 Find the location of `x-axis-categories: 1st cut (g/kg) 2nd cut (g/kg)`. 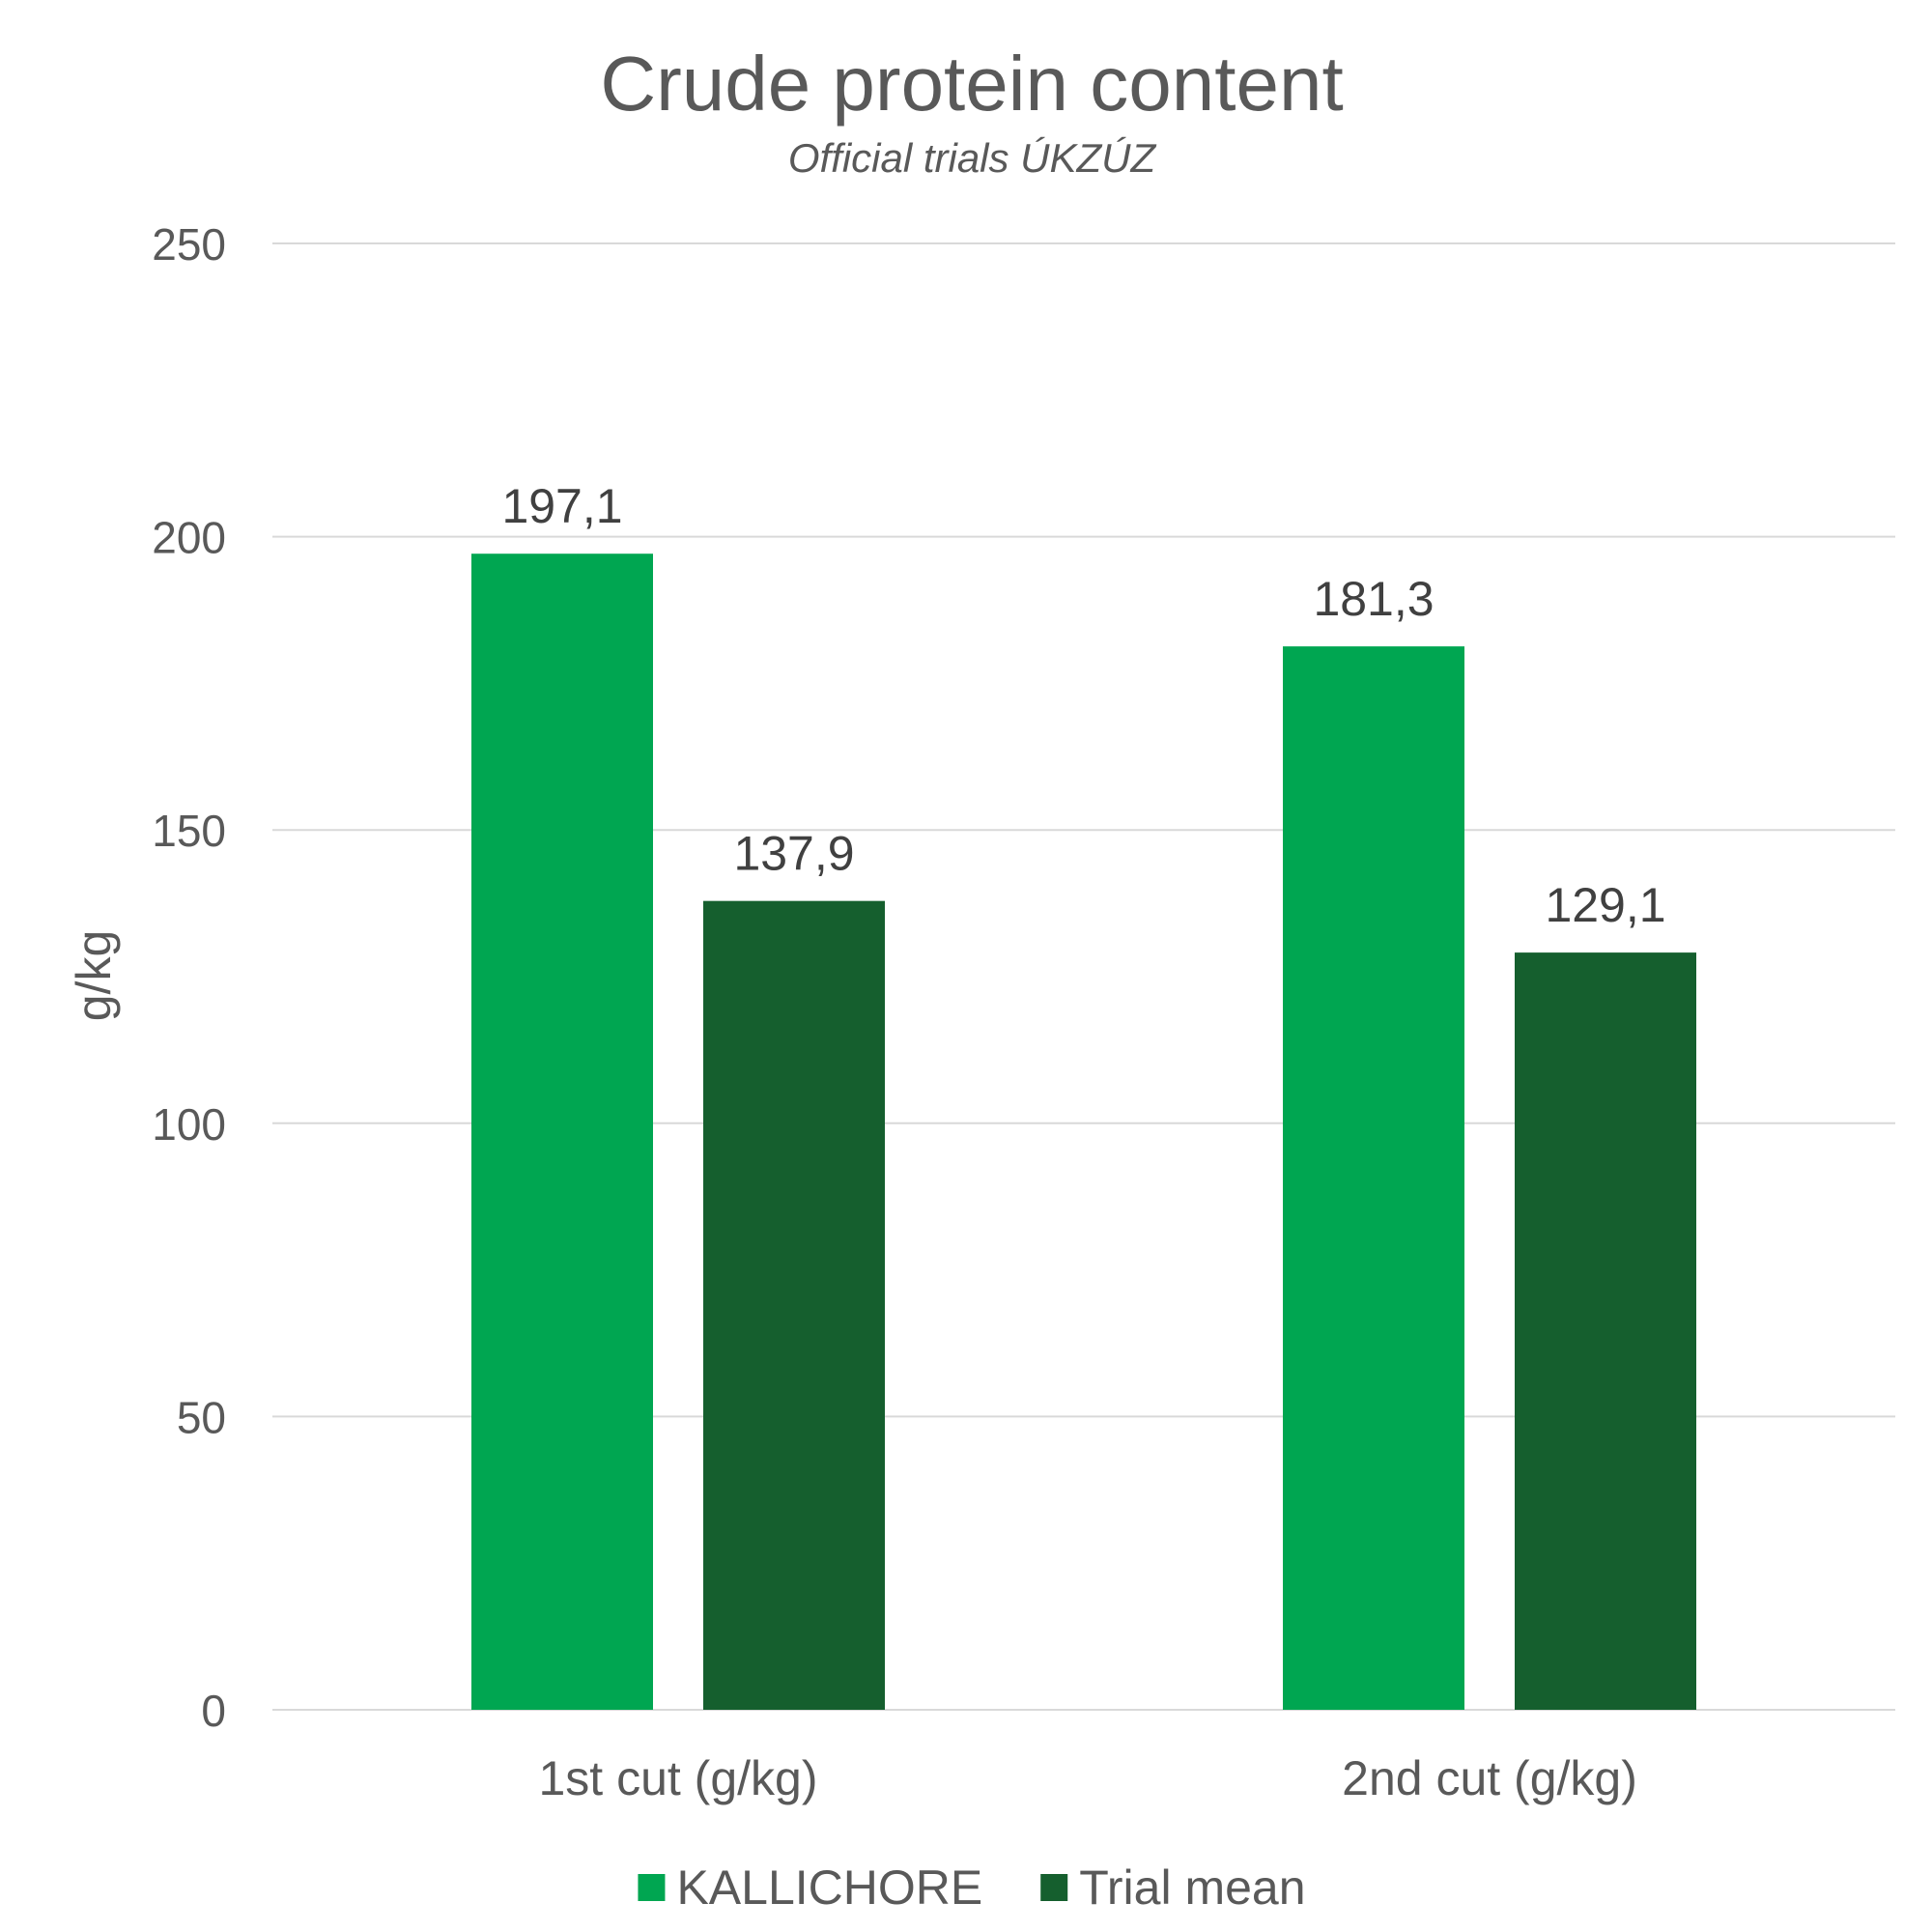

x-axis-categories: 1st cut (g/kg) 2nd cut (g/kg) is located at coordinates (1088, 1778).